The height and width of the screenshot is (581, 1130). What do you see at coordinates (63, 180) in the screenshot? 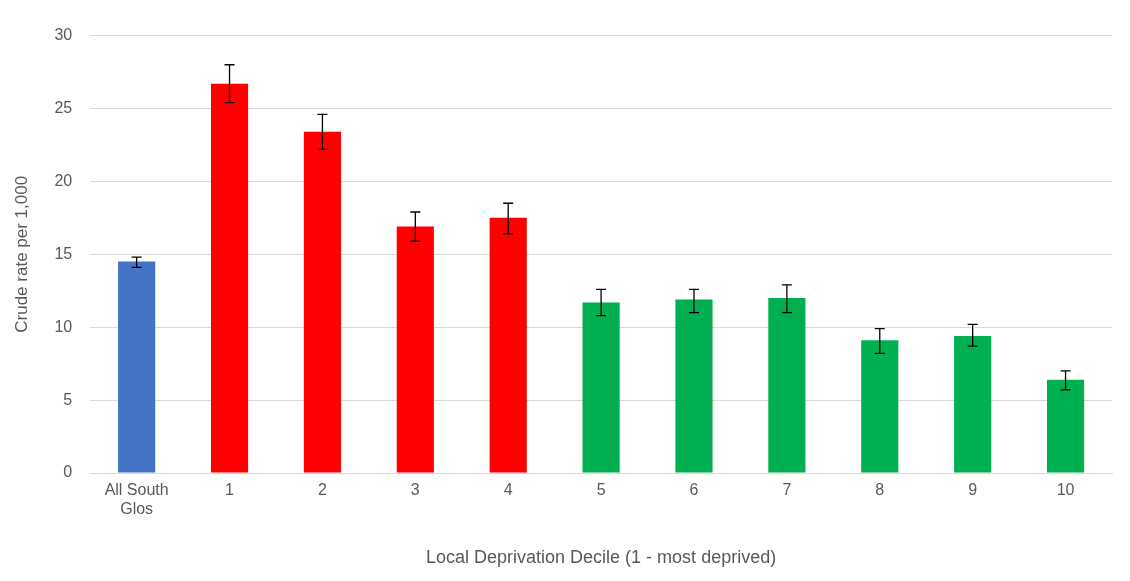
I see `y-tick-label: 20` at bounding box center [63, 180].